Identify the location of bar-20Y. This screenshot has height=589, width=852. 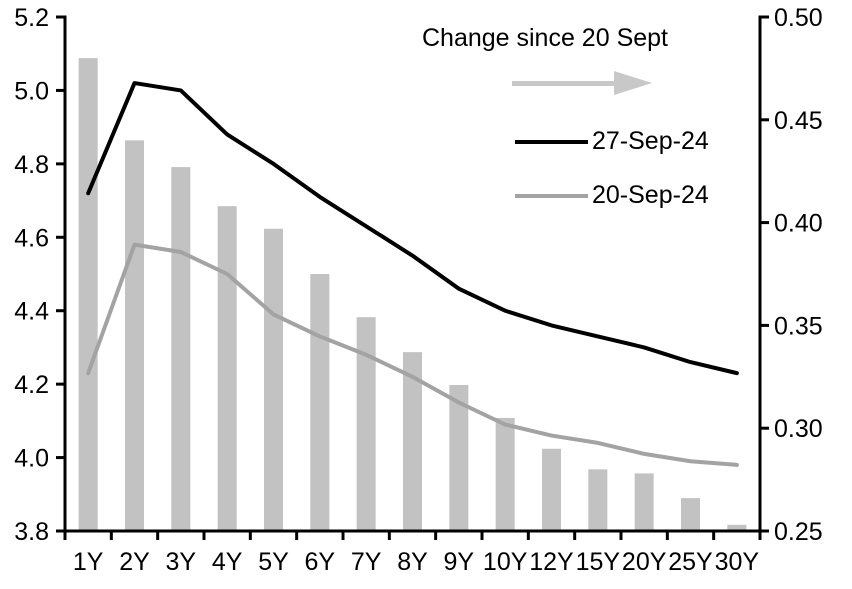
(644, 502).